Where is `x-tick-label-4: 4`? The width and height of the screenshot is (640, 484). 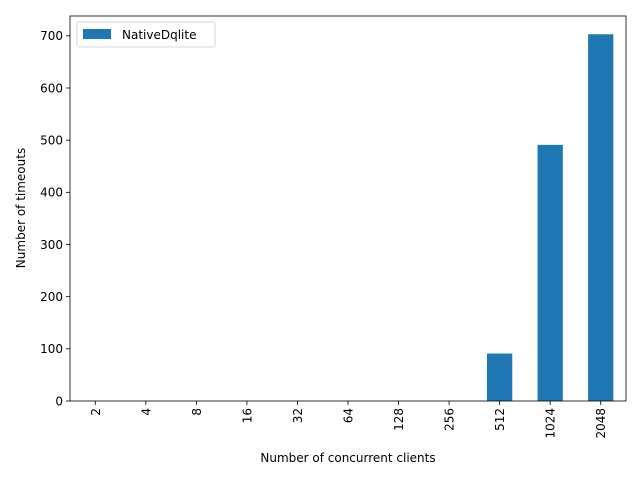 x-tick-label-4: 4 is located at coordinates (146, 412).